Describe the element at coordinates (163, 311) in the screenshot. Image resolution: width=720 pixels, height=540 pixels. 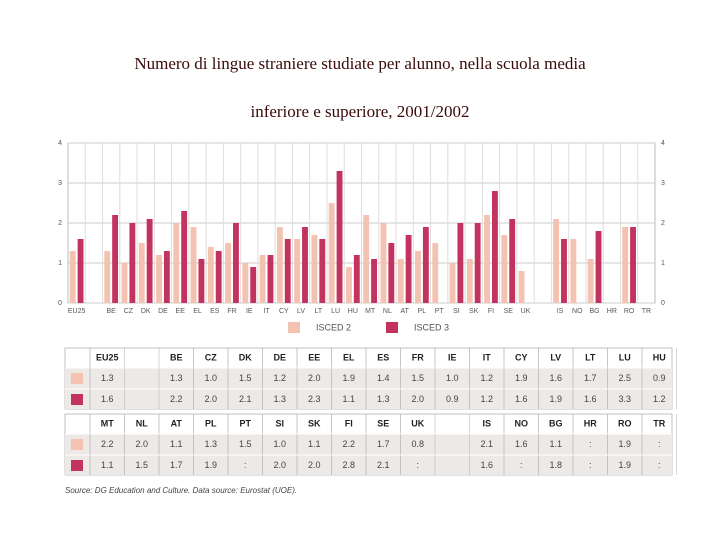
I see `x-tick-label: DE` at that location.